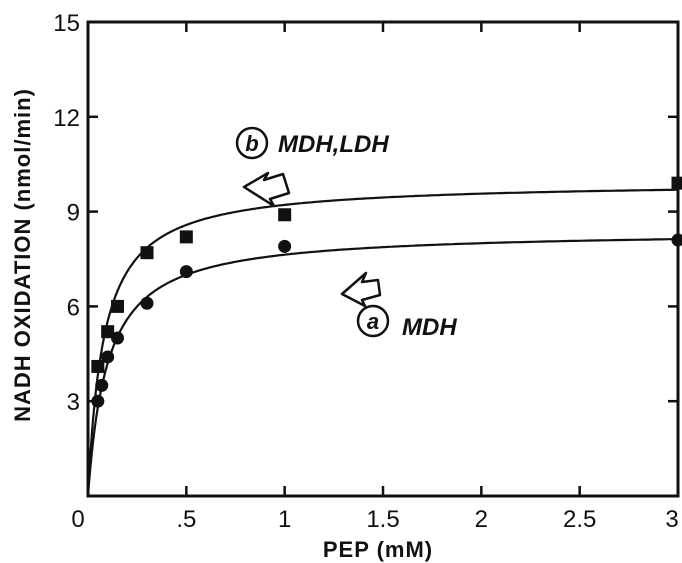 This screenshot has height=563, width=682. Describe the element at coordinates (671, 519) in the screenshot. I see `x-tick-label: 3` at that location.